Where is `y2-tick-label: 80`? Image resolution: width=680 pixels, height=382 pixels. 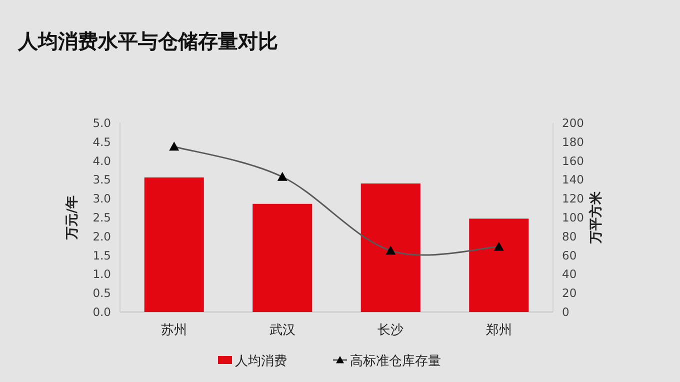
y2-tick-label: 80 is located at coordinates (569, 236).